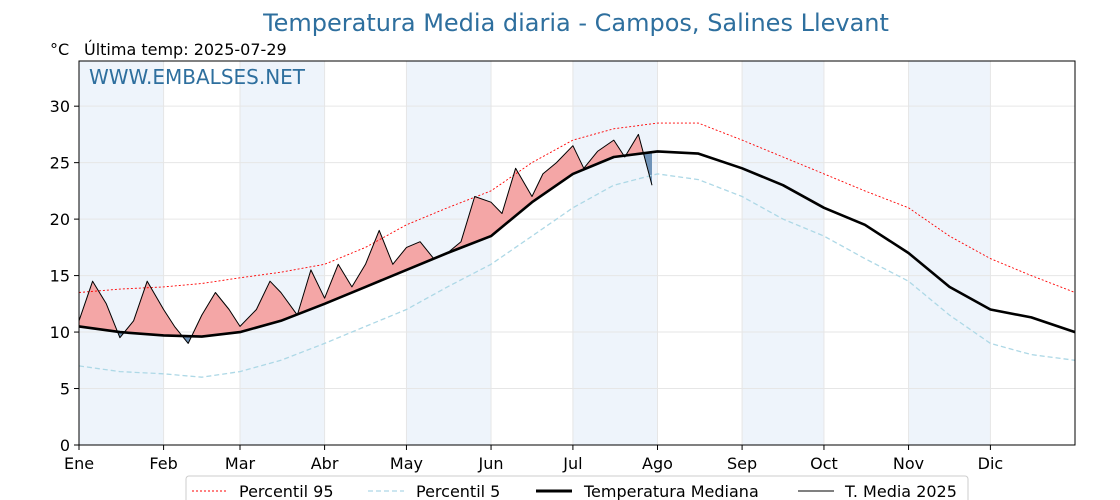 The width and height of the screenshot is (1120, 500). Describe the element at coordinates (657, 463) in the screenshot. I see `x-tick-label: Ago` at that location.